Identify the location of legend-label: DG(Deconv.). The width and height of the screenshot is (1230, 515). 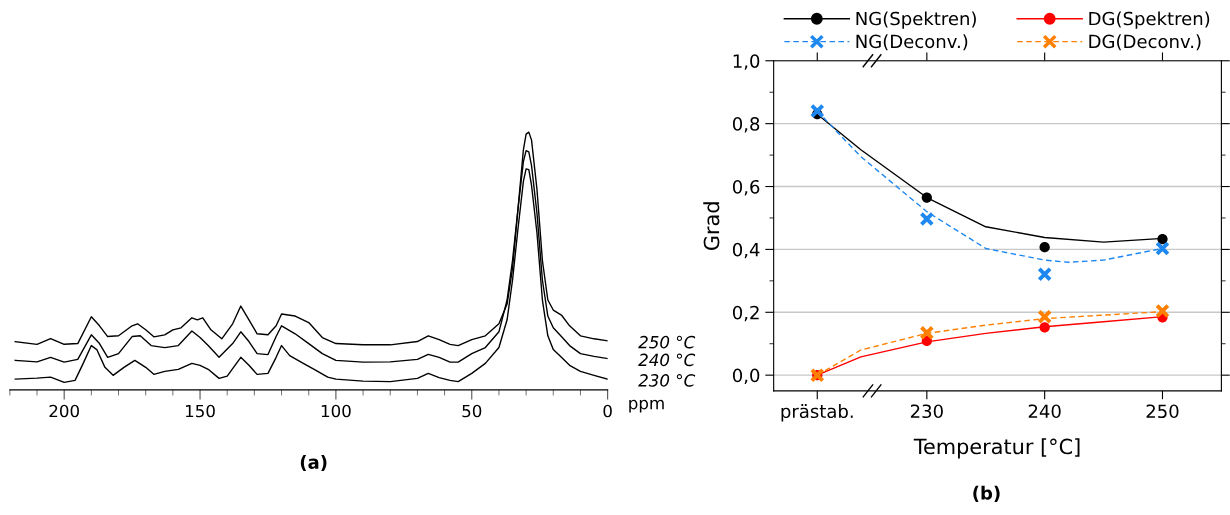
(1145, 42).